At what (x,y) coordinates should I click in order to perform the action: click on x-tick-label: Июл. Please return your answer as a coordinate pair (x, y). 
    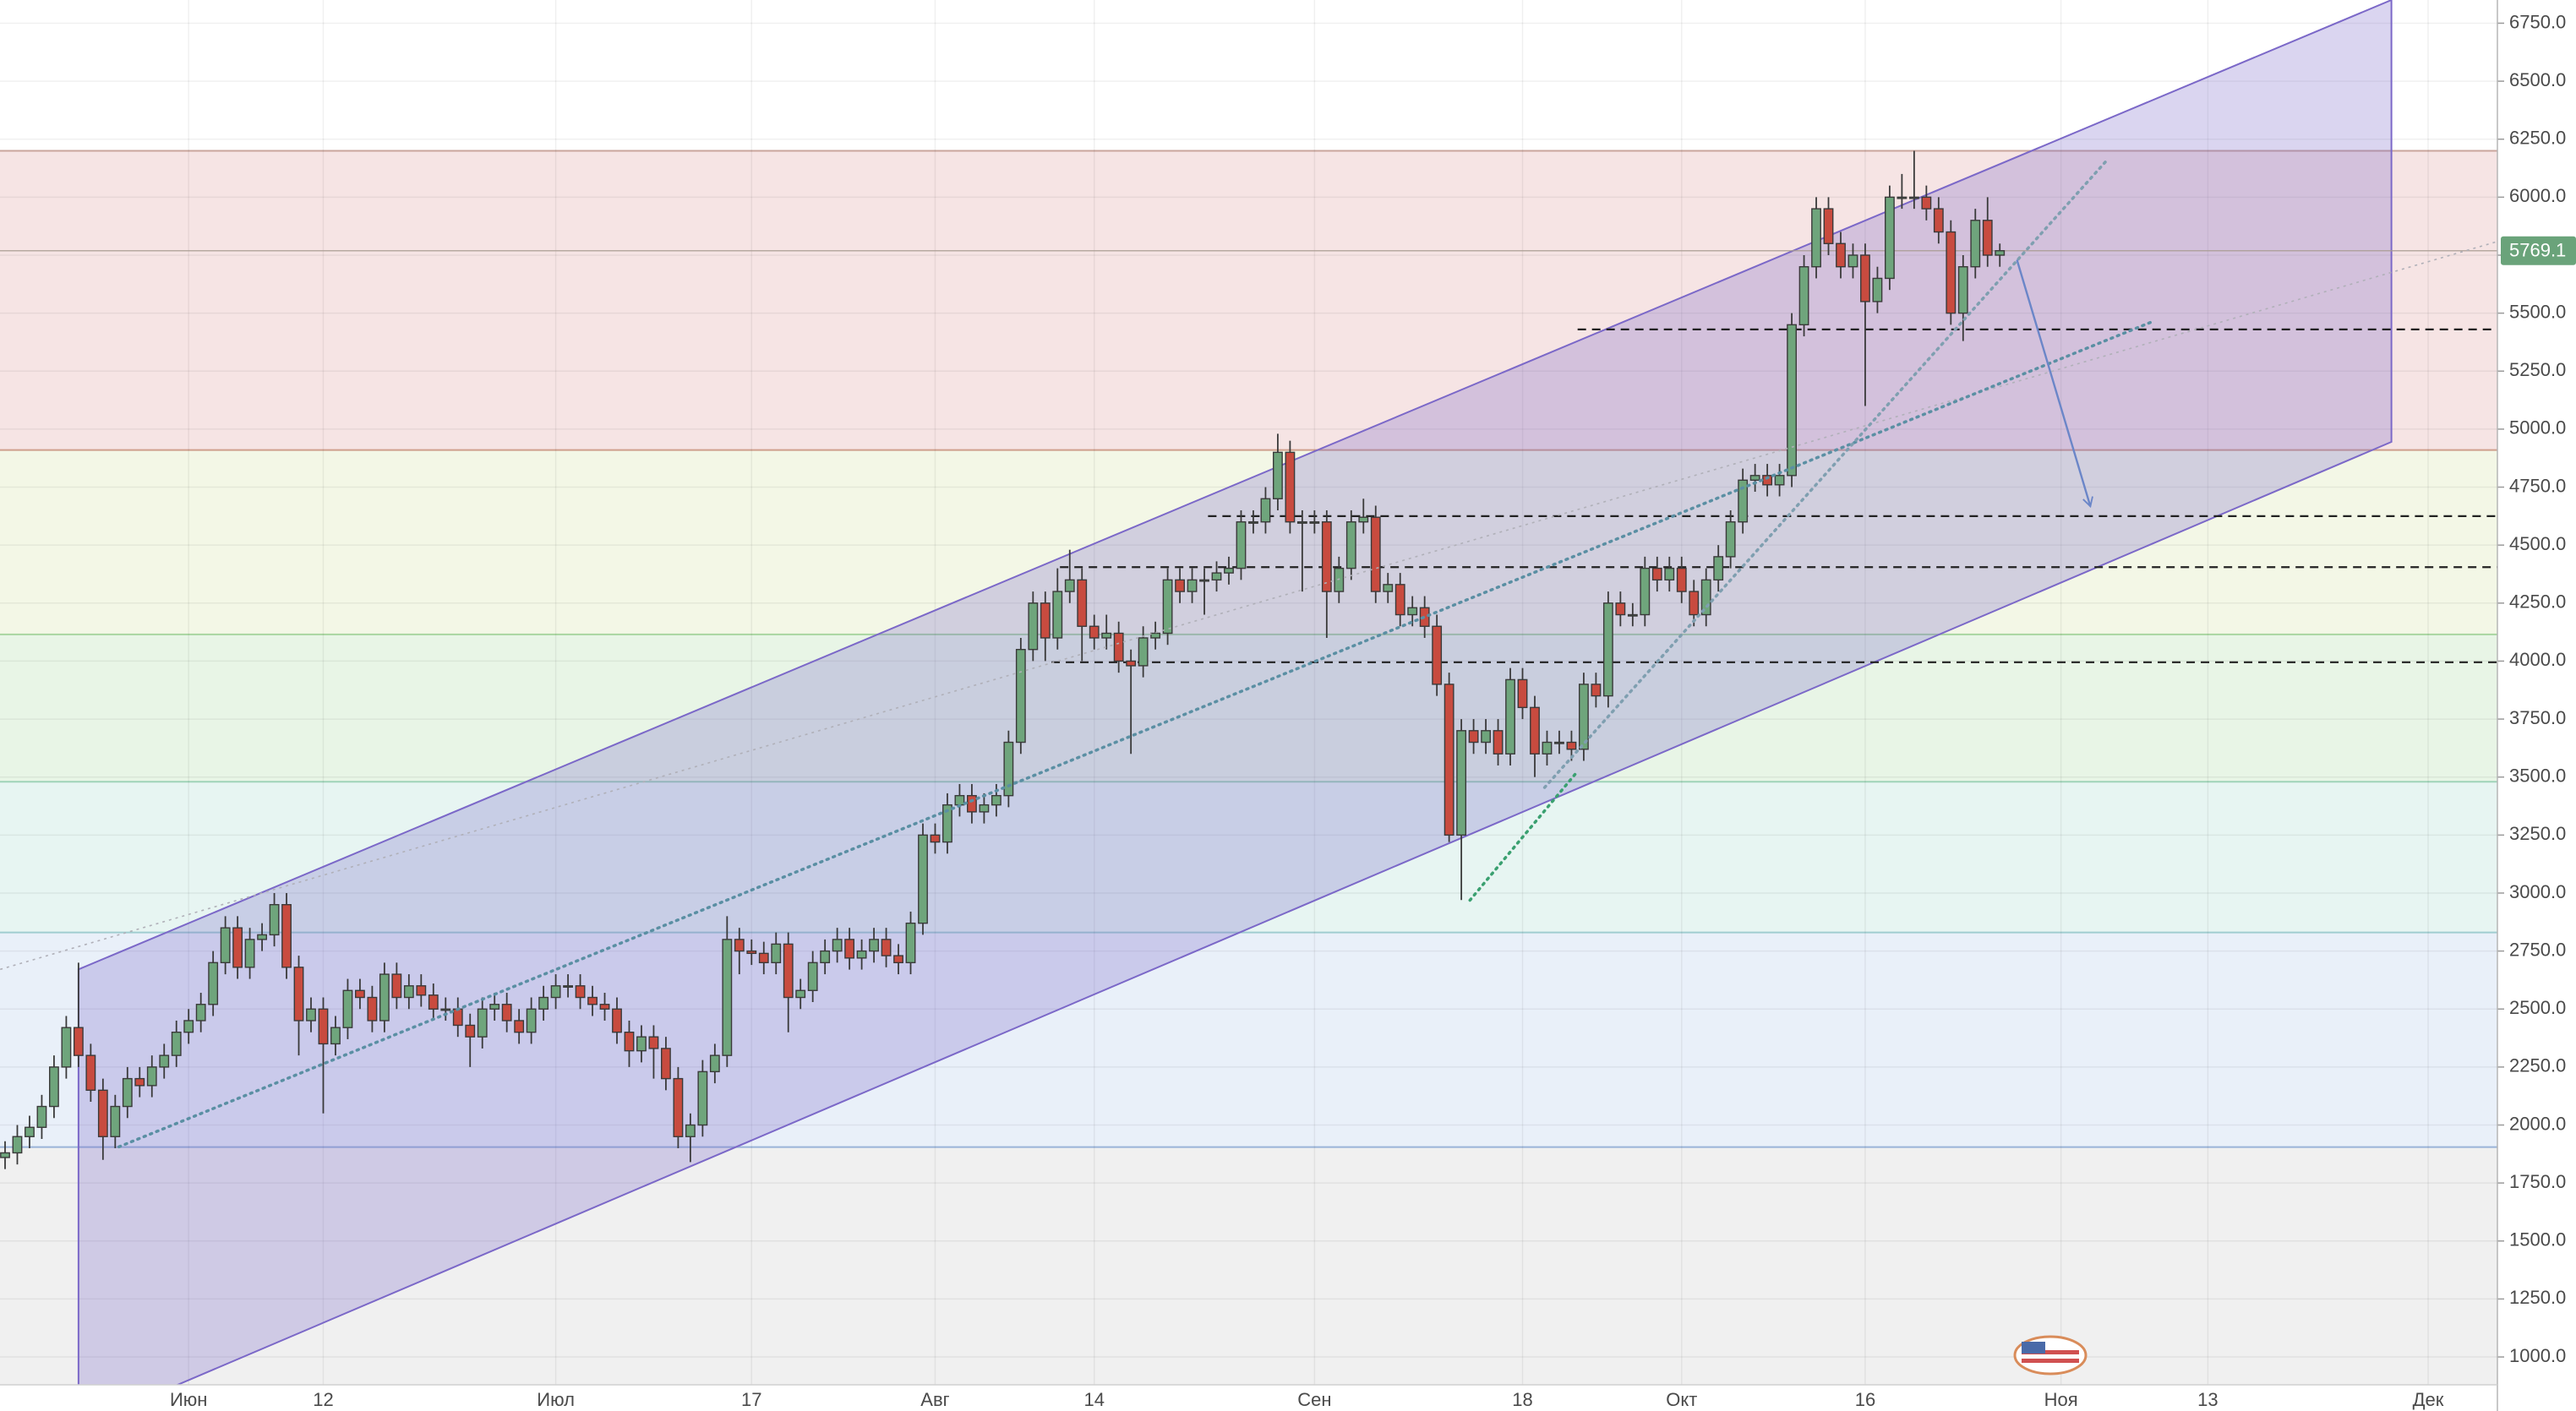
    Looking at the image, I should click on (556, 1399).